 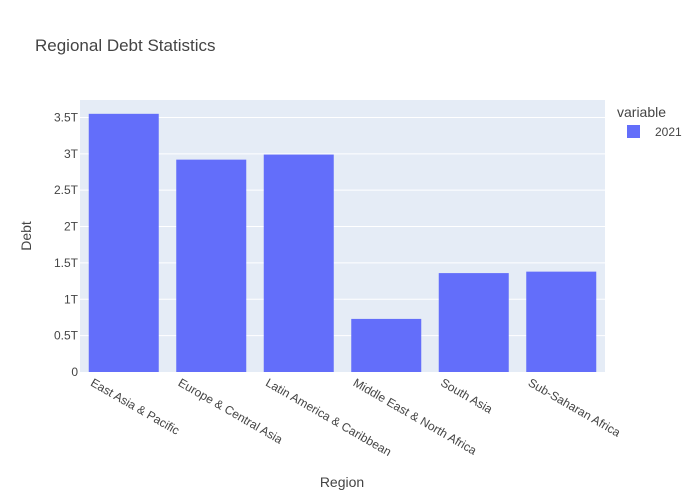 What do you see at coordinates (71, 154) in the screenshot?
I see `y-tick-label: 3T` at bounding box center [71, 154].